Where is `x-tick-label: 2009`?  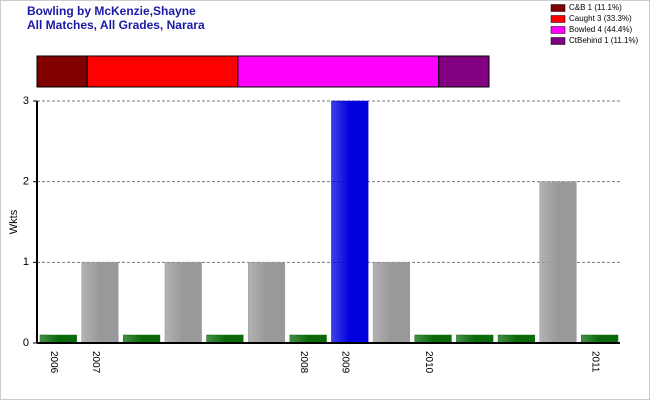 x-tick-label: 2009 is located at coordinates (345, 362).